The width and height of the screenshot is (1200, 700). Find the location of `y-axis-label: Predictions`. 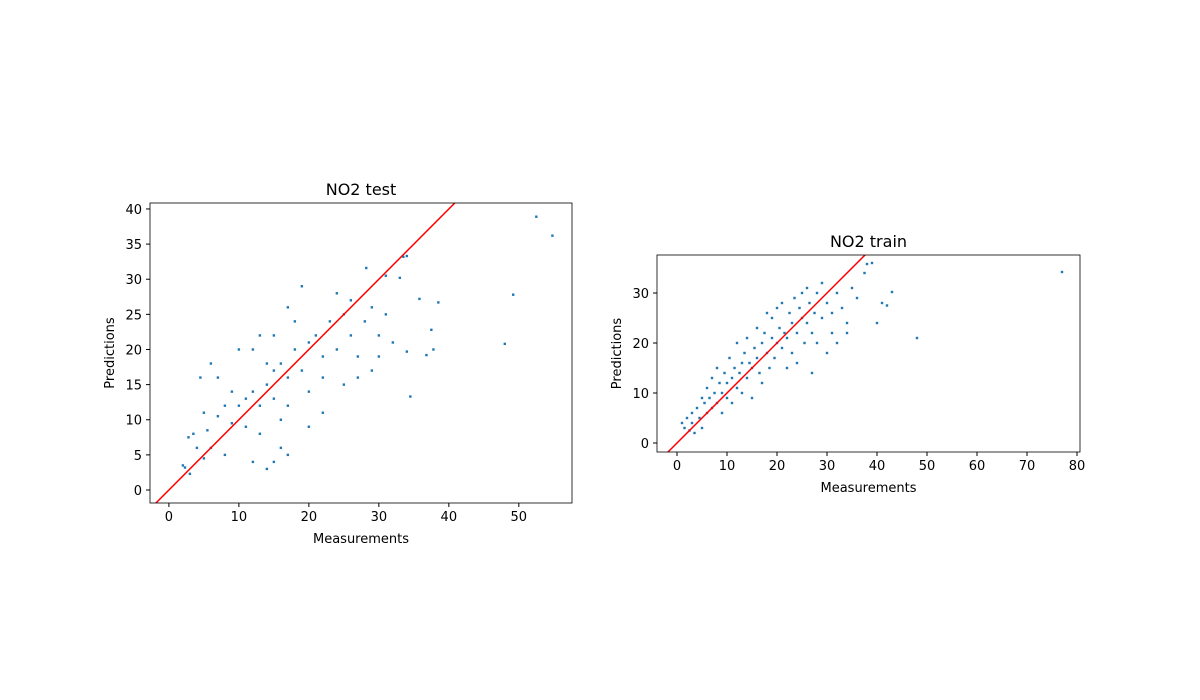

y-axis-label: Predictions is located at coordinates (617, 354).